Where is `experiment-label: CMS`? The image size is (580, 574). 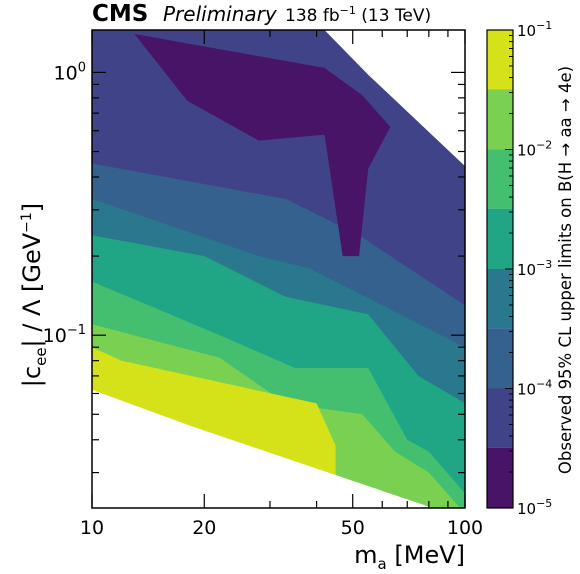 experiment-label: CMS is located at coordinates (120, 14).